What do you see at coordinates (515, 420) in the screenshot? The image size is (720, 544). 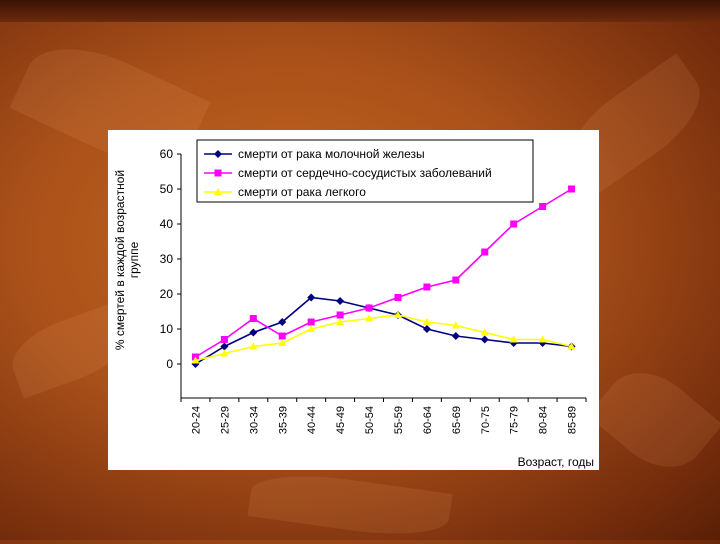 I see `x-tick-label: 75-79` at bounding box center [515, 420].